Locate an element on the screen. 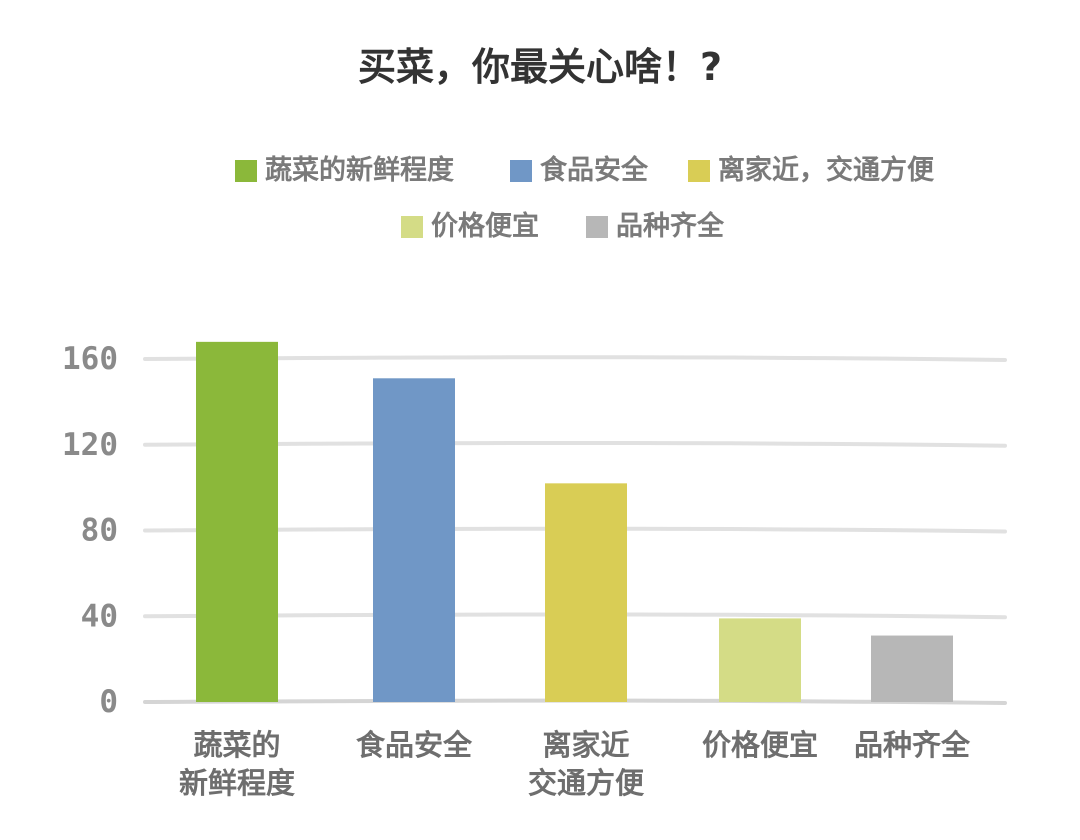  chart-title-group: 买菜，你最关心啥！? is located at coordinates (540, 67).